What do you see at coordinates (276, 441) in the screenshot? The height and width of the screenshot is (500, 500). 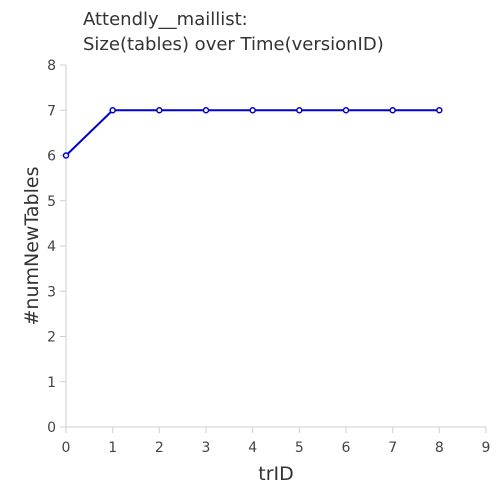 I see `x-ticks: 0 1 2 3 4 5 6 7 8 9` at bounding box center [276, 441].